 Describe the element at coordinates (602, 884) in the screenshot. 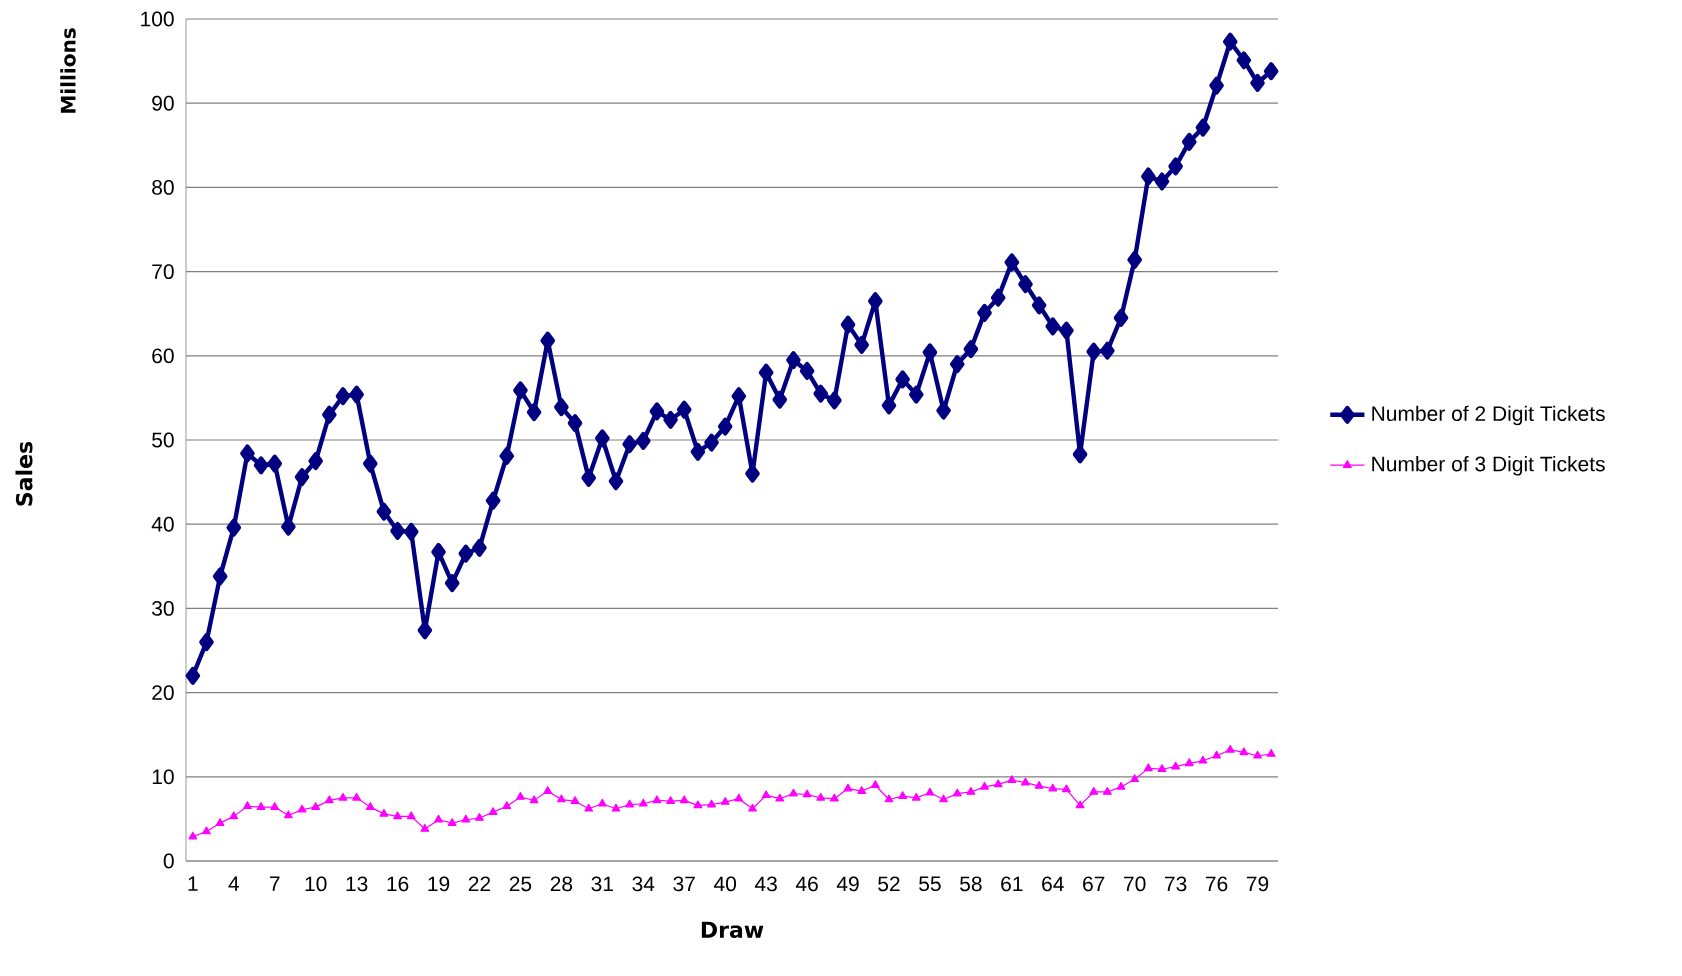

I see `x-tick-label: 31` at that location.